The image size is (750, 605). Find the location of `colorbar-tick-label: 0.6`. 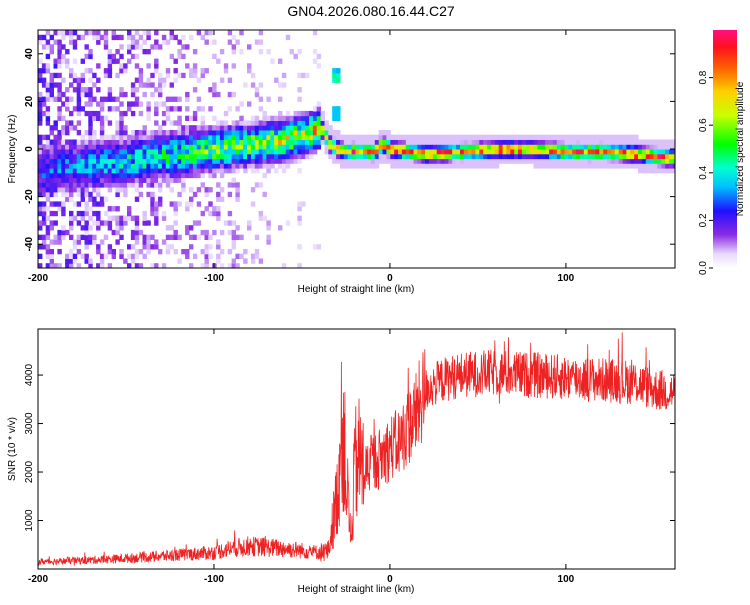

colorbar-tick-label: 0.6 is located at coordinates (703, 125).